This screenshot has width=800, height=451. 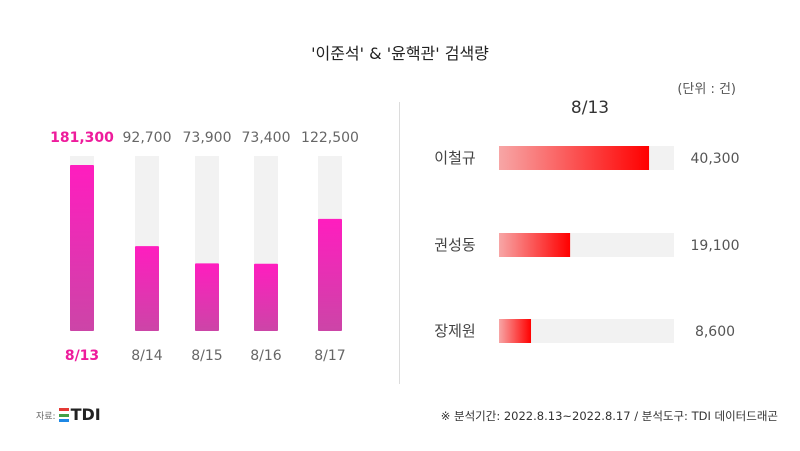 What do you see at coordinates (454, 158) in the screenshot?
I see `category-label: 이철규` at bounding box center [454, 158].